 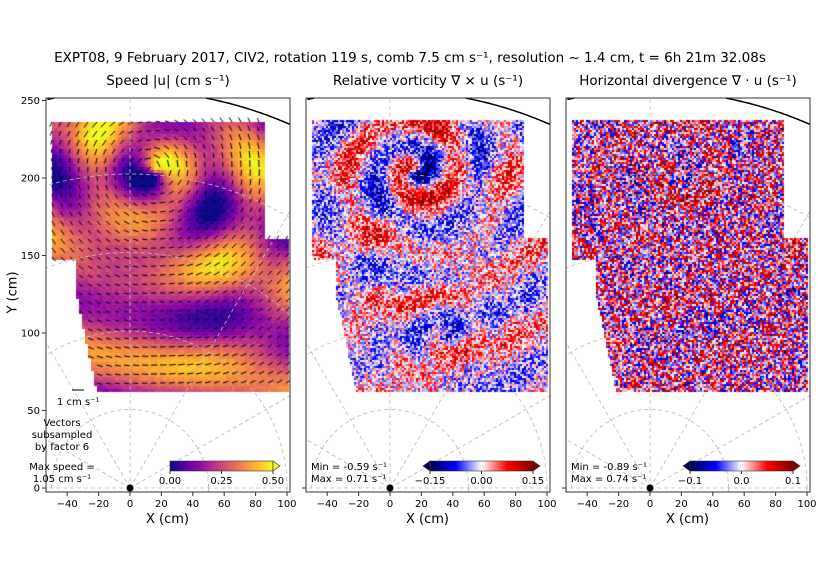 What do you see at coordinates (78, 402) in the screenshot?
I see `vector-scale-label: 1 cm s⁻¹` at bounding box center [78, 402].